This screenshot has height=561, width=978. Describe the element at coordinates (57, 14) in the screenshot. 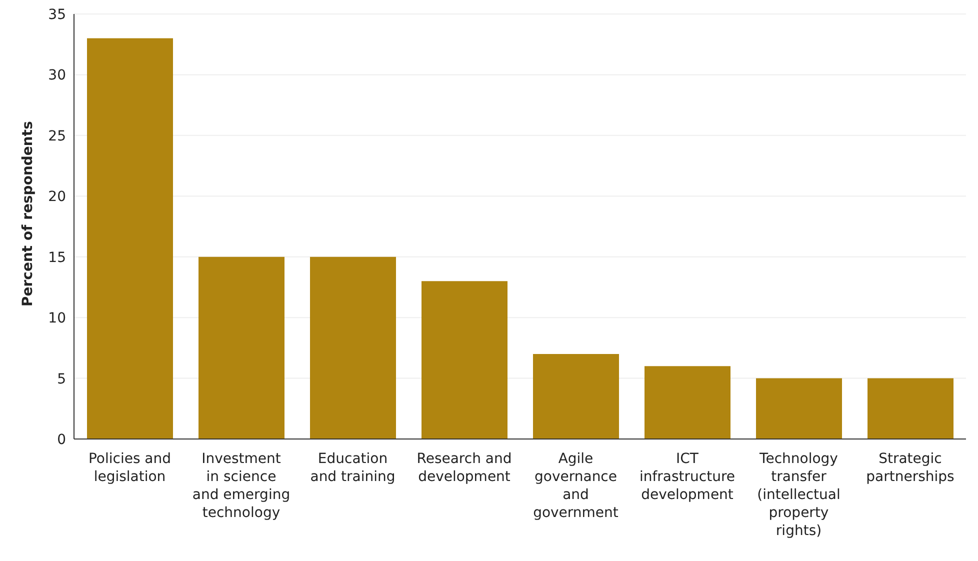

I see `y-tick-label: 35` at that location.